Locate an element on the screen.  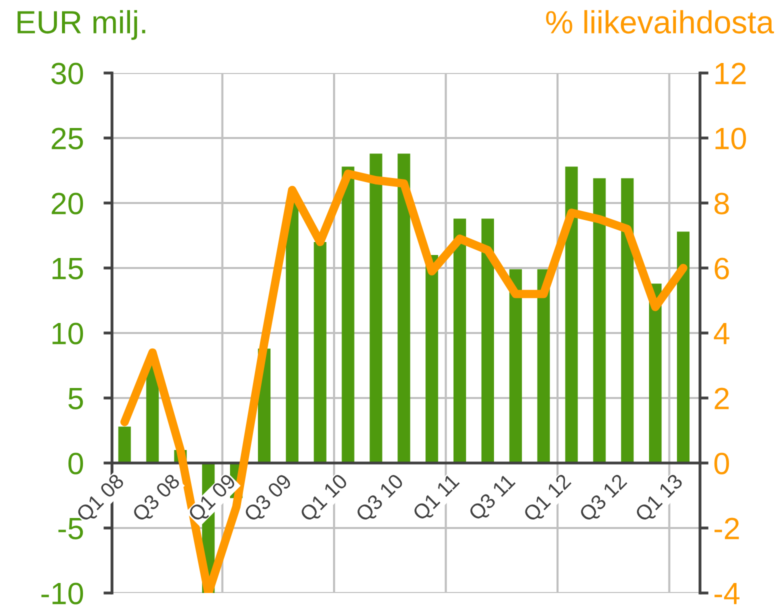
y2-axis-title: % liikevaihdosta is located at coordinates (660, 22).